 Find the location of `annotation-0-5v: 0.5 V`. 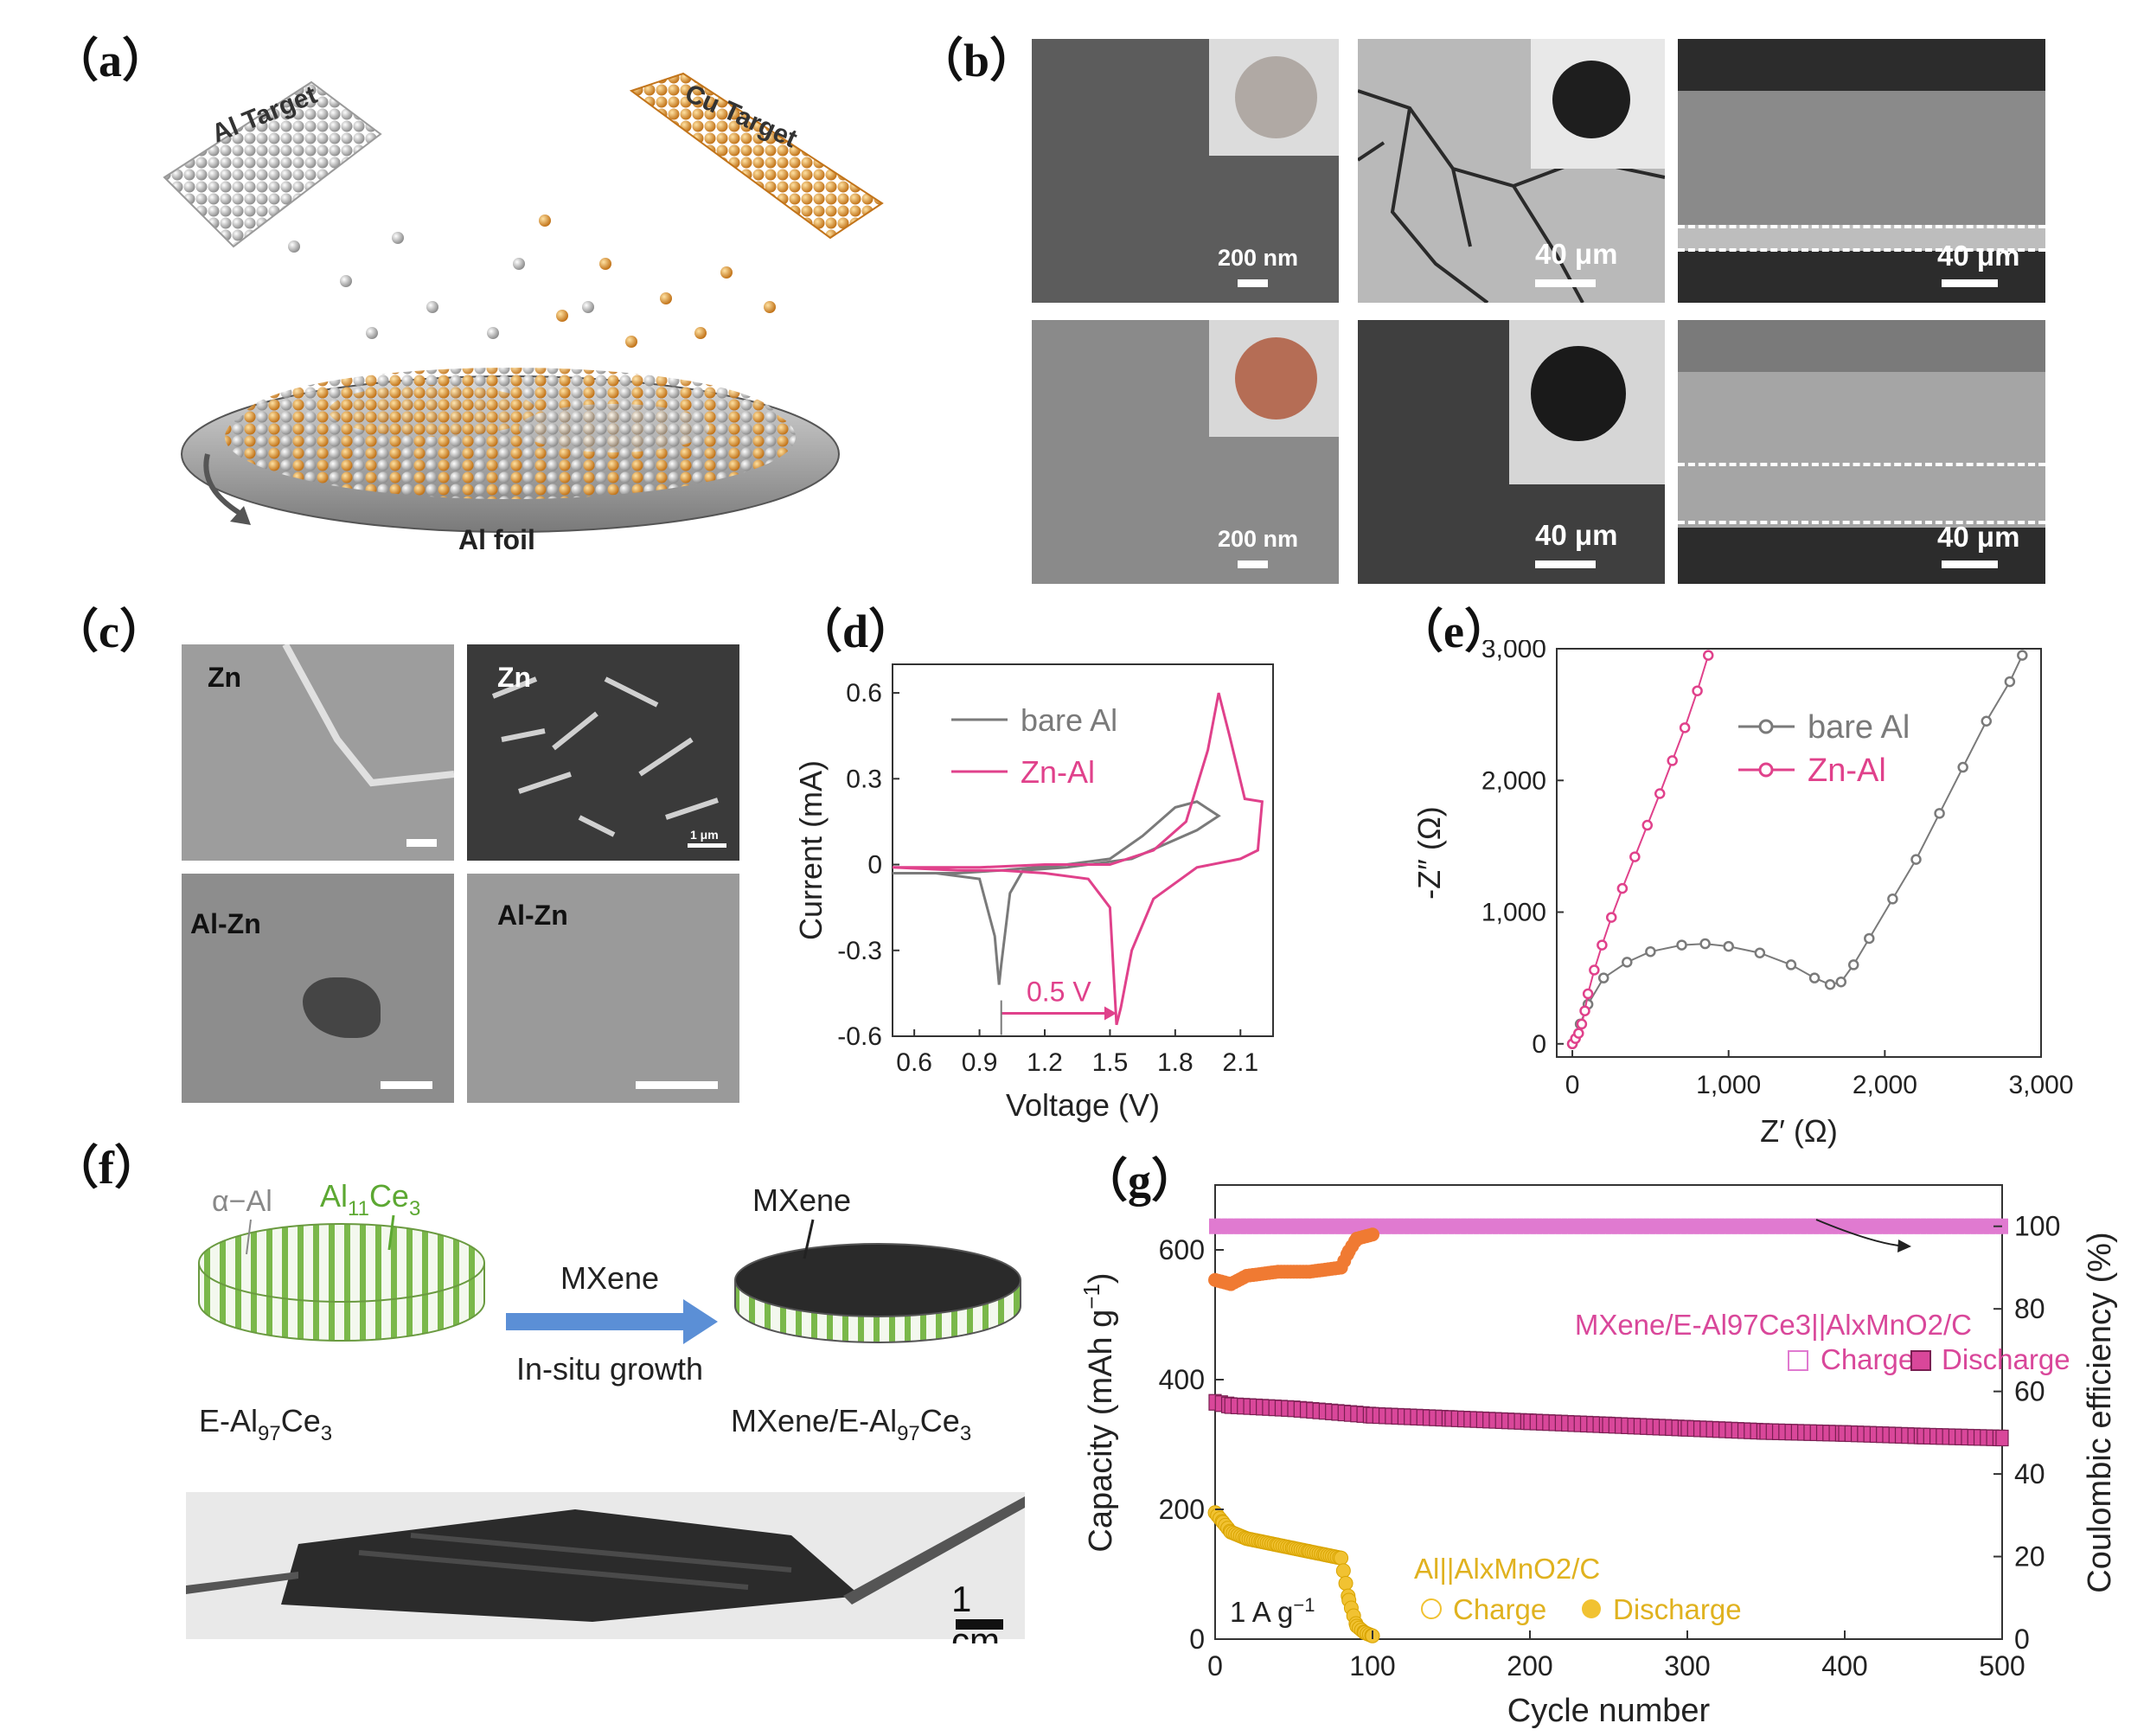

annotation-0-5v: 0.5 V is located at coordinates (1059, 993).